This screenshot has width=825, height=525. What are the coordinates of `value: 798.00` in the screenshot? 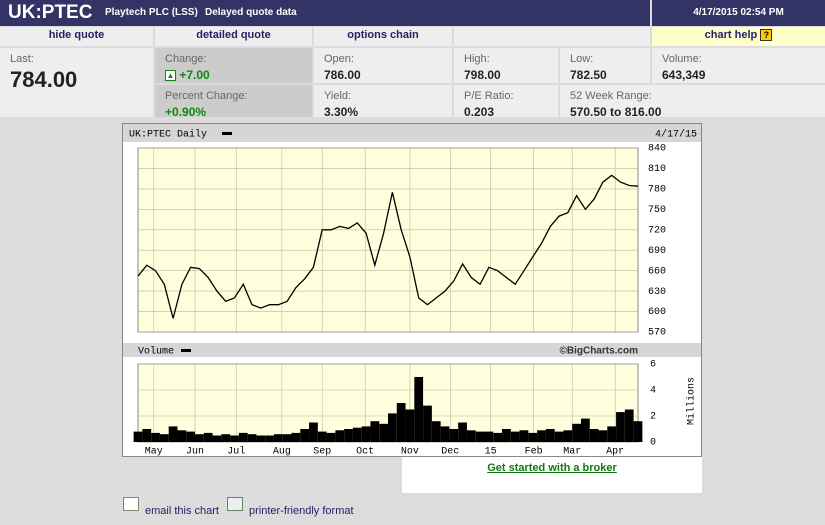 It's located at (482, 75).